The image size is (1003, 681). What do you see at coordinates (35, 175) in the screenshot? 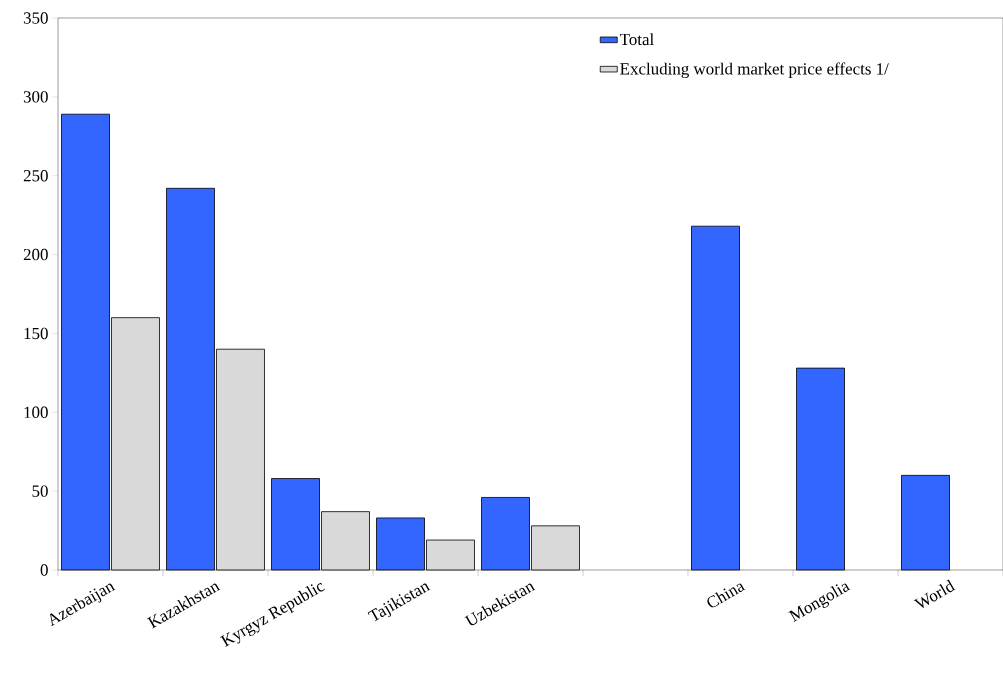
I see `y-tick-label: 250` at bounding box center [35, 175].